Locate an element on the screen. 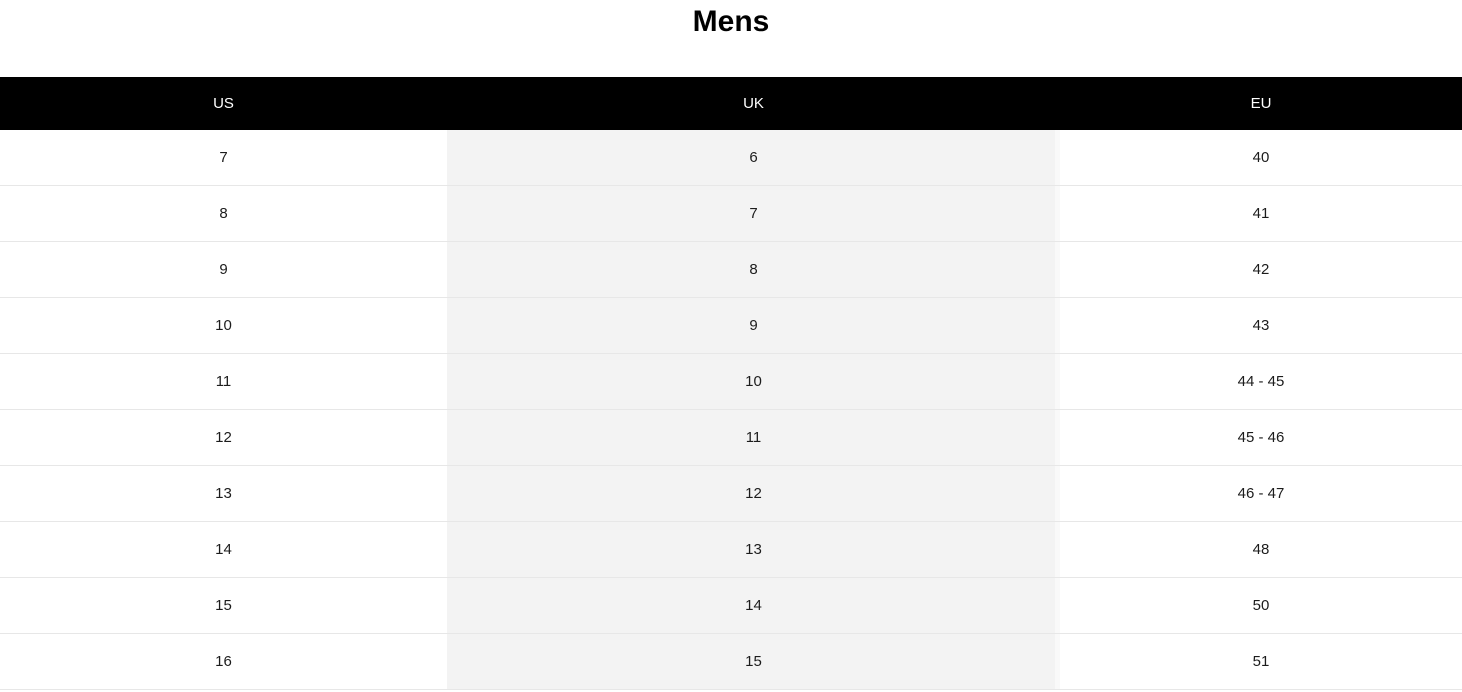 Image resolution: width=1462 pixels, height=692 pixels. table-cell-eu: 45 - 46 is located at coordinates (1261, 437).